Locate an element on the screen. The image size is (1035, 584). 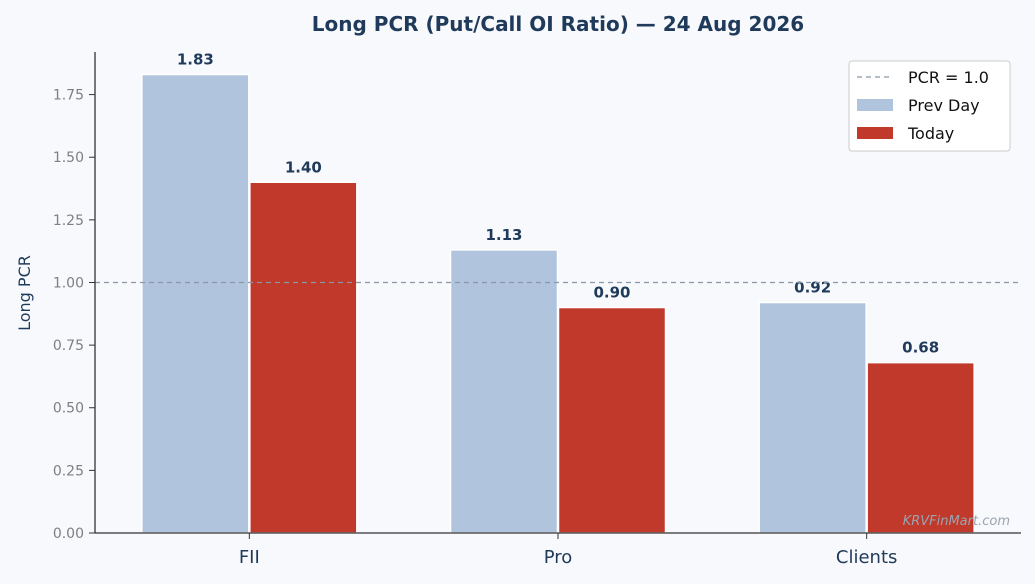
y-tick-label: 1.75 is located at coordinates (68, 96).